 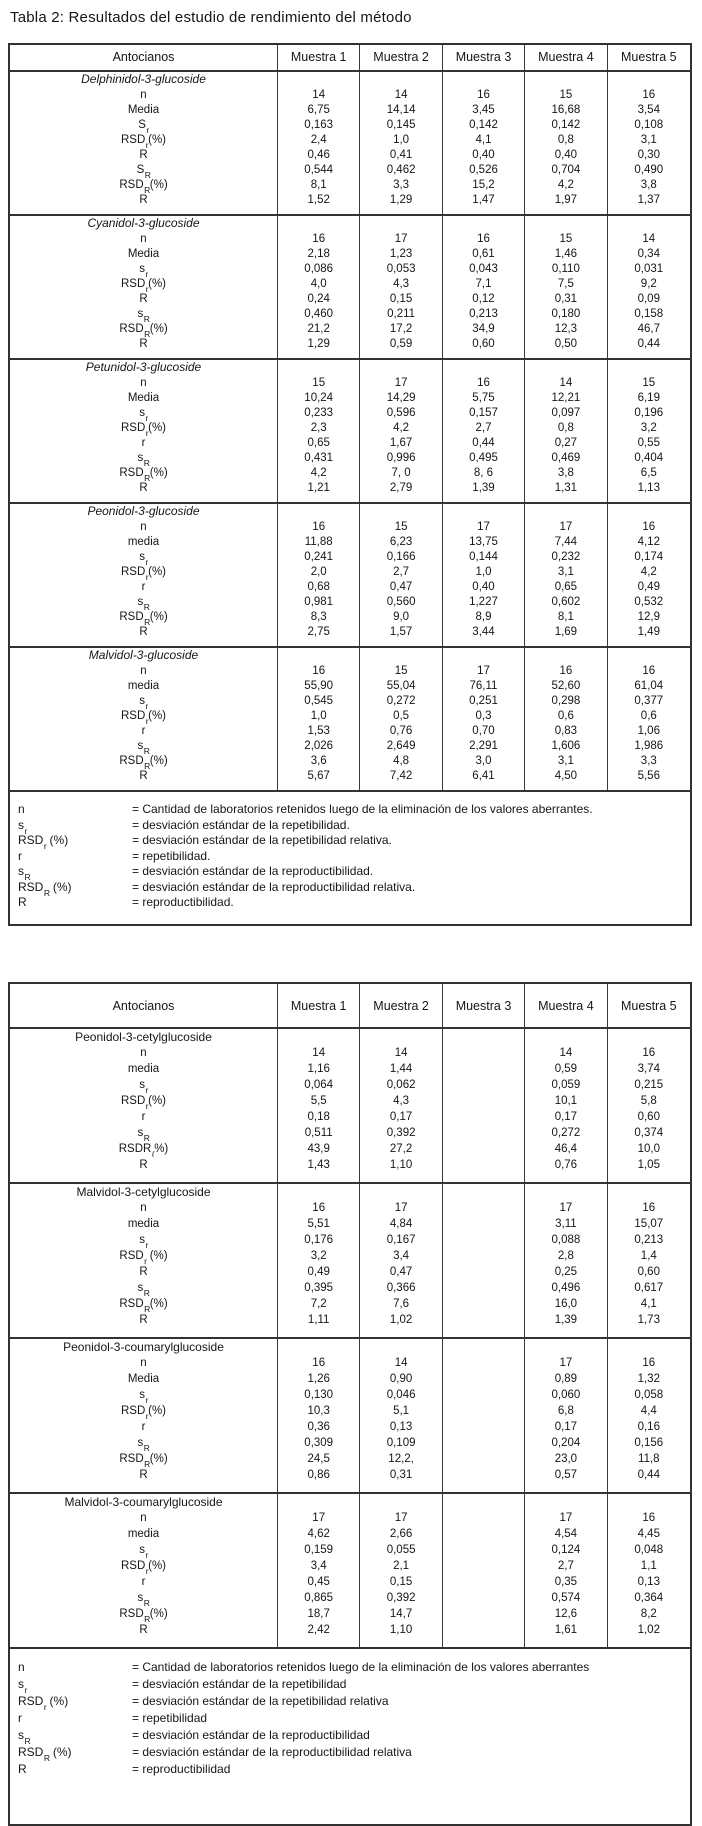 What do you see at coordinates (566, 557) in the screenshot?
I see `cell-value: 0,232` at bounding box center [566, 557].